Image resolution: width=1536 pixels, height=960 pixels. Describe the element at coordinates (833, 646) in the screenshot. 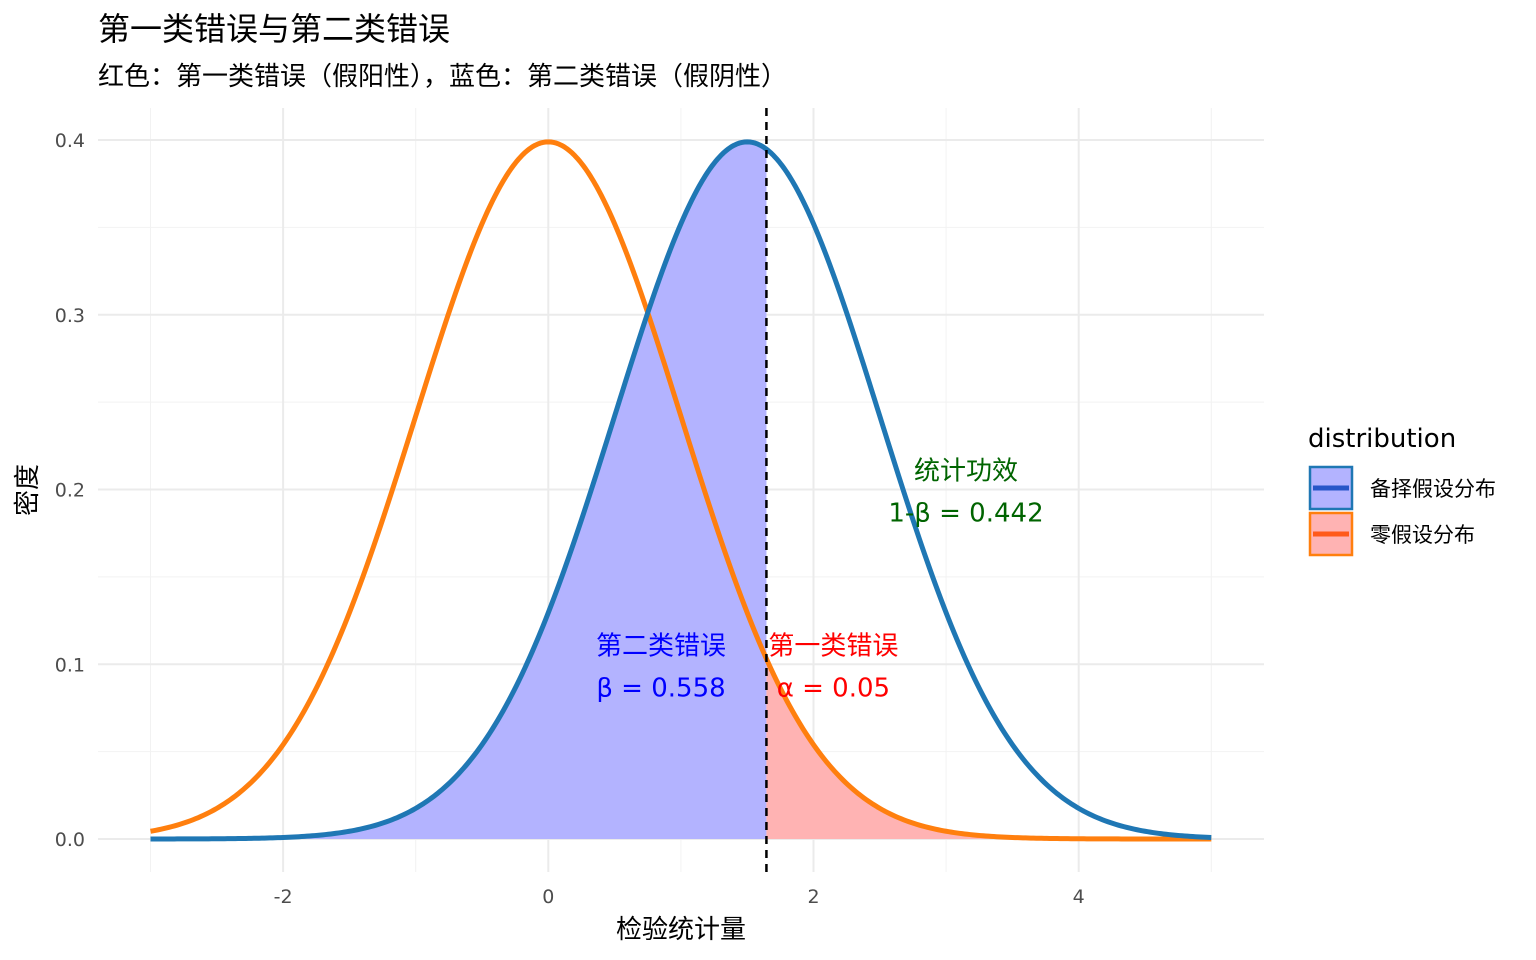

I see `annotation-label: 第一类错误` at that location.